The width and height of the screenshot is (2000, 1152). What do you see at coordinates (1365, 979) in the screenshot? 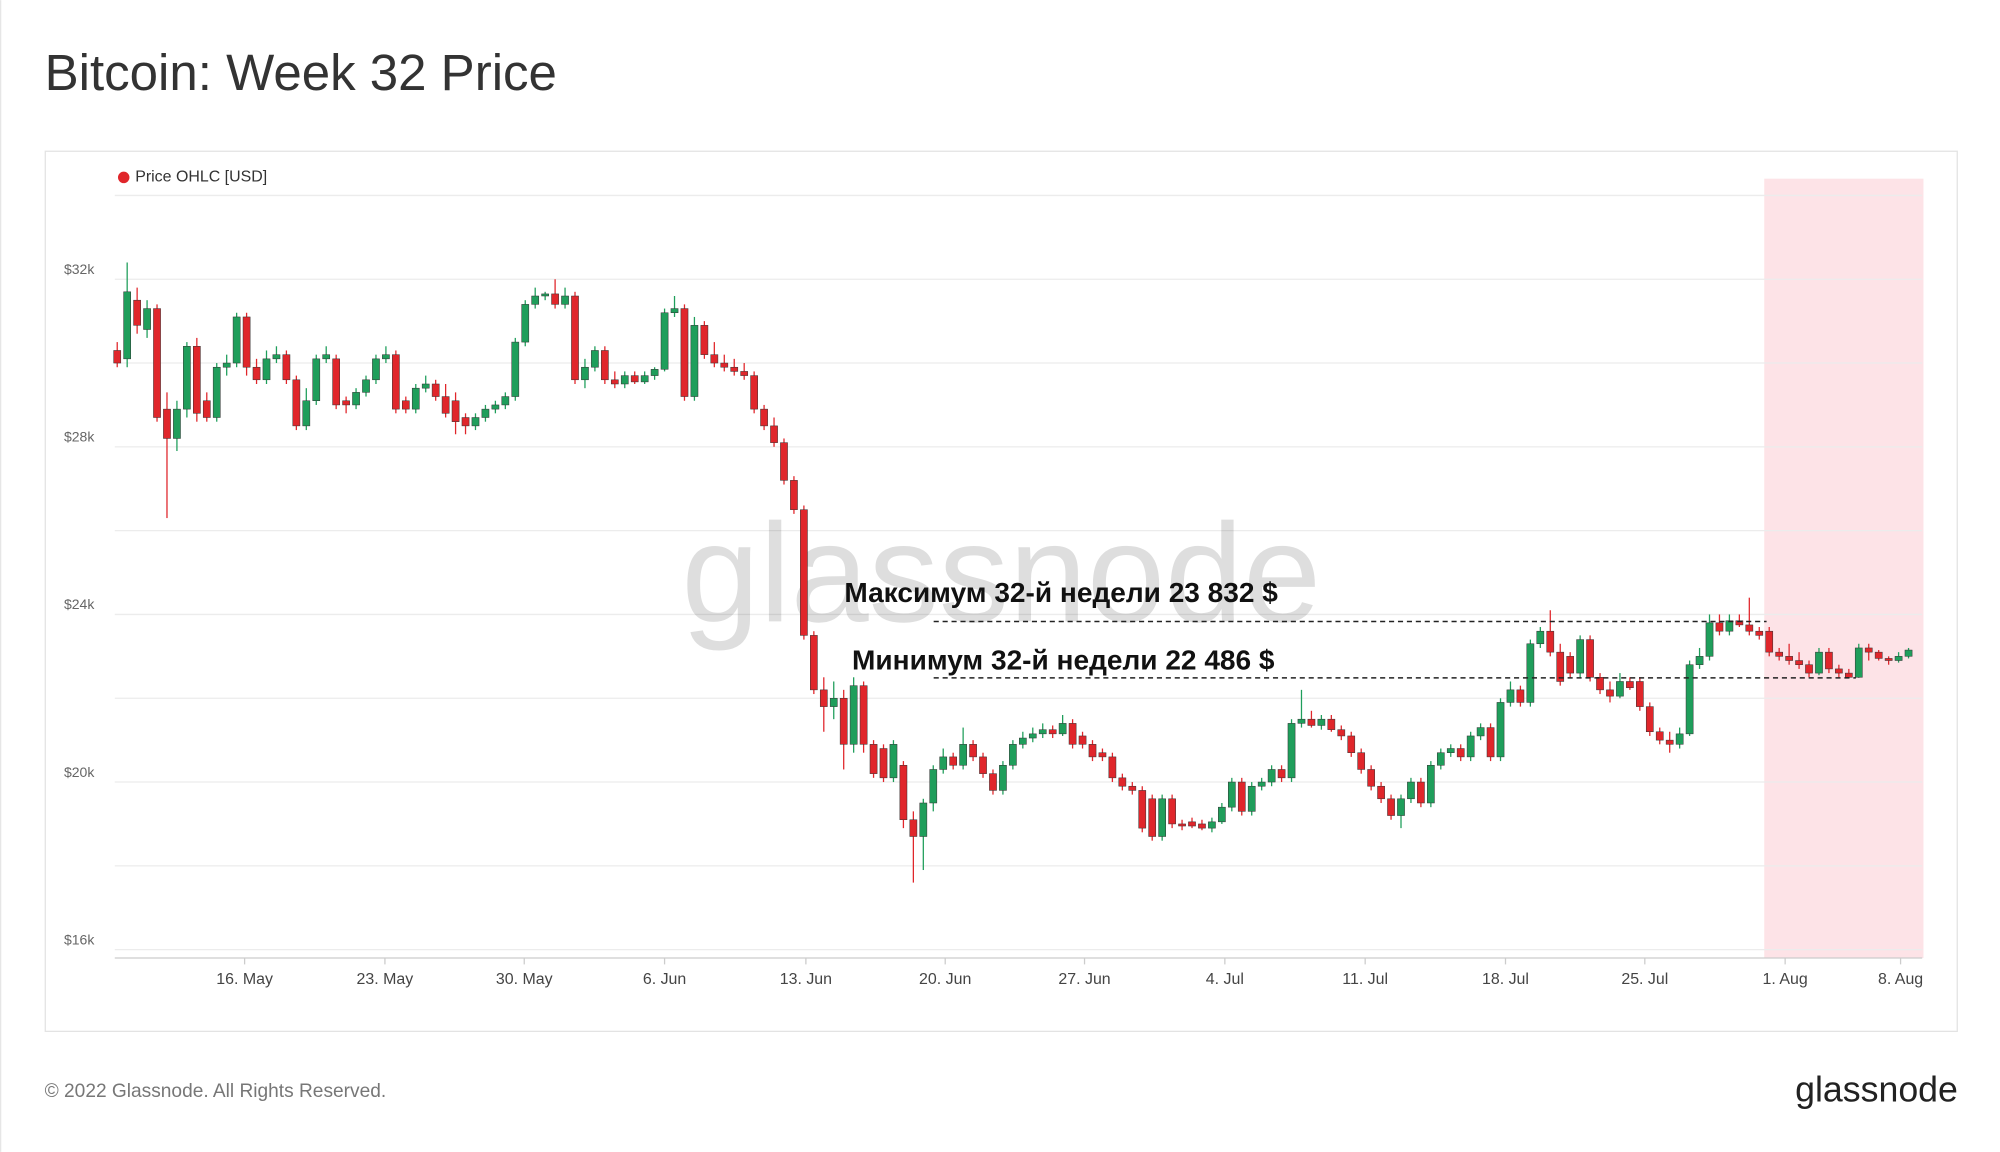
I see `x-tick-label: 11. Jul` at bounding box center [1365, 979].